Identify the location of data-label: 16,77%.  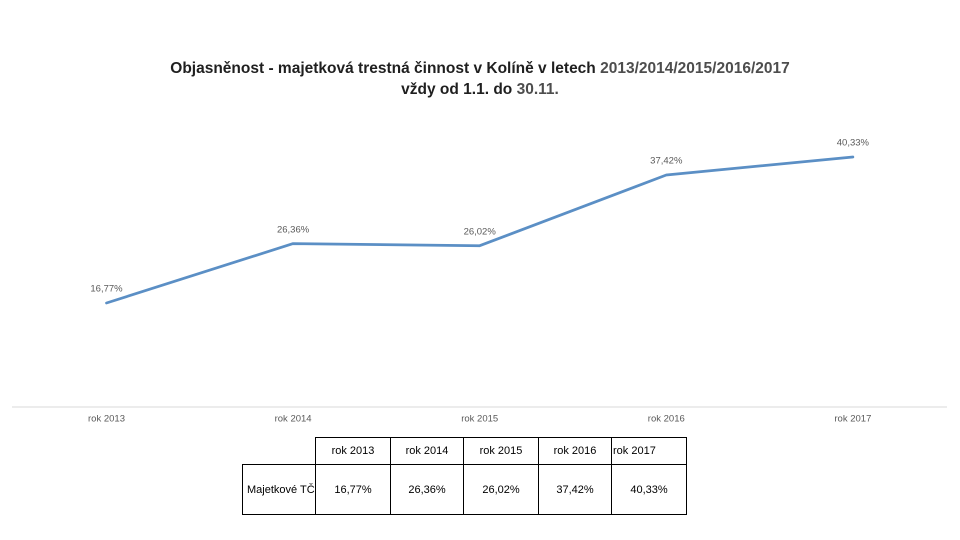
(106, 289).